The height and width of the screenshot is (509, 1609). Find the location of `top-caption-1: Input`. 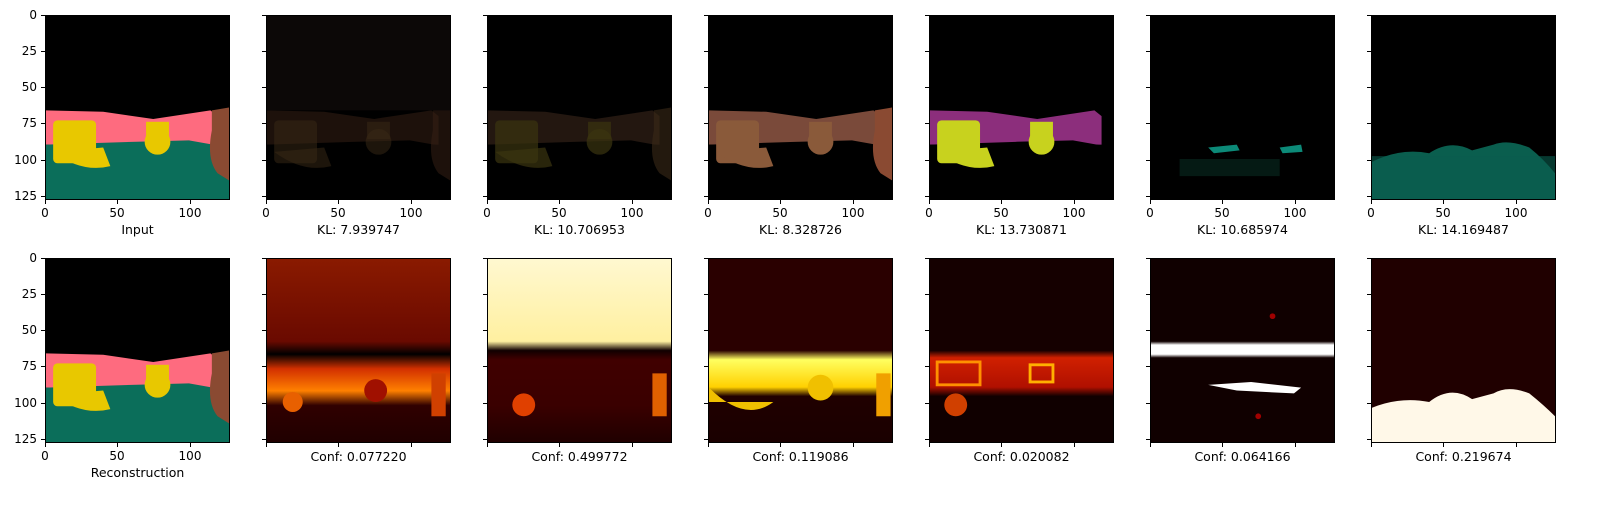

top-caption-1: Input is located at coordinates (137, 229).